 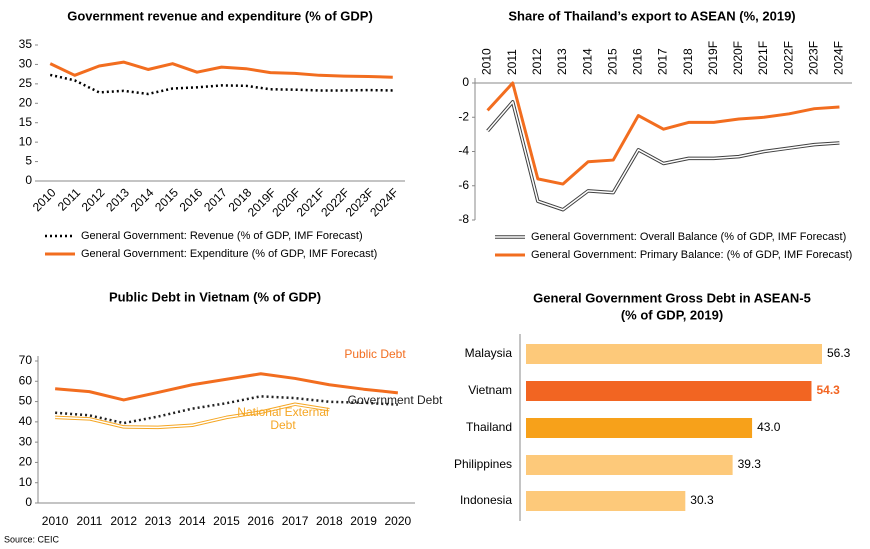 I want to click on series-label: Government Debt, so click(x=395, y=400).